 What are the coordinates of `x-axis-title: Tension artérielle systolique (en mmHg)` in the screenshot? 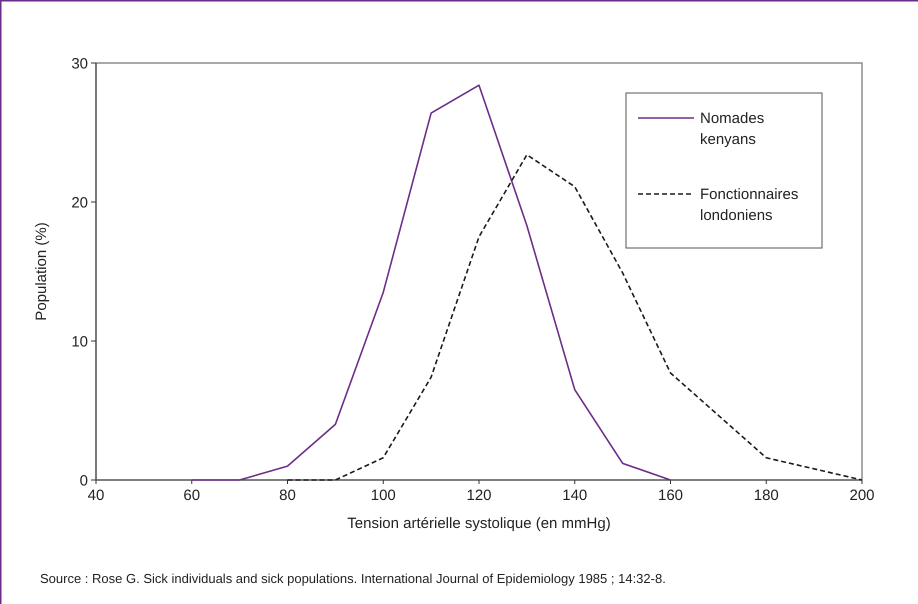 It's located at (479, 523).